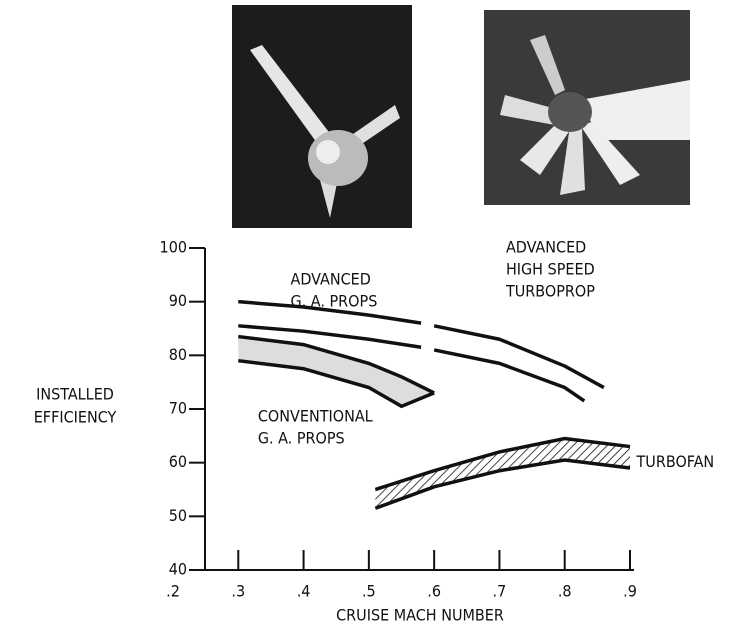  What do you see at coordinates (322, 116) in the screenshot?
I see `photo-conventional-prop` at bounding box center [322, 116].